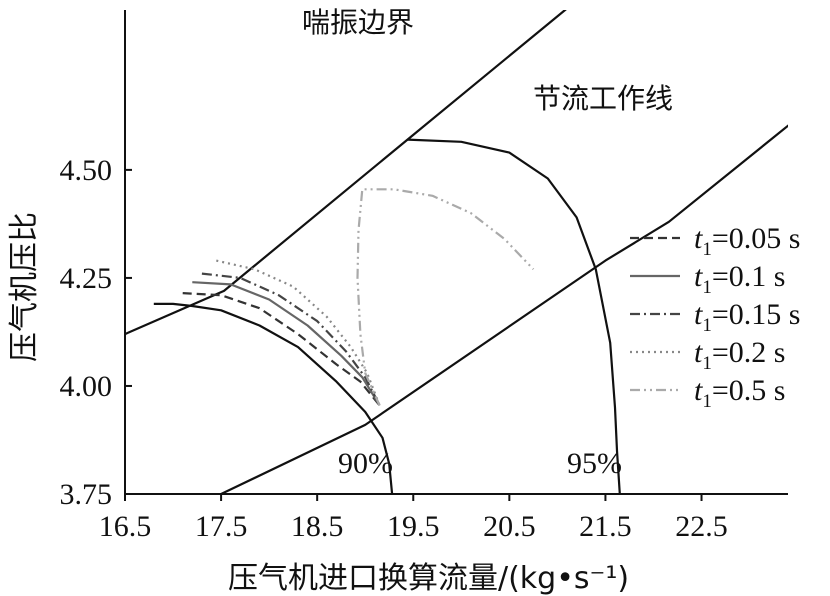 The height and width of the screenshot is (596, 830). Describe the element at coordinates (86, 278) in the screenshot. I see `y-tick-label: 4.25` at that location.